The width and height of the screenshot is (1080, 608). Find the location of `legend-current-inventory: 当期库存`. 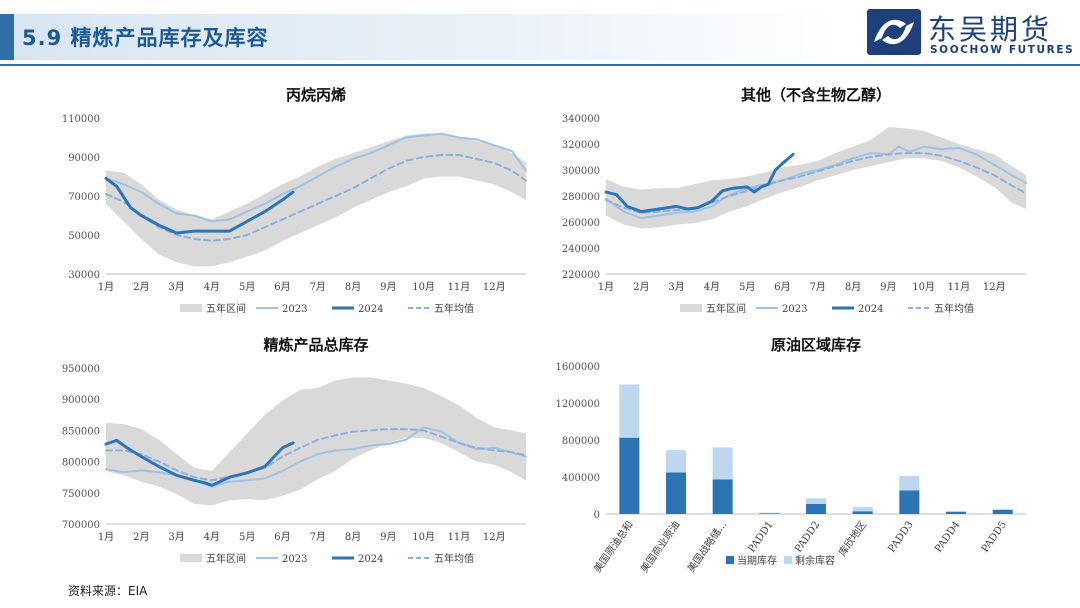

legend-current-inventory: 当期库存 is located at coordinates (751, 560).